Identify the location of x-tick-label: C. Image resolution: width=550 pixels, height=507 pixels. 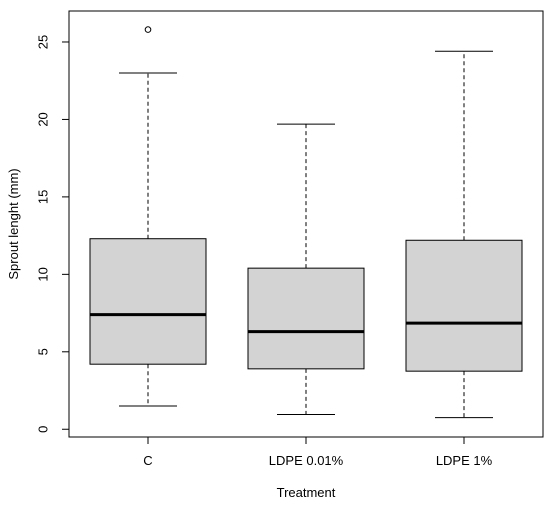
(147, 460).